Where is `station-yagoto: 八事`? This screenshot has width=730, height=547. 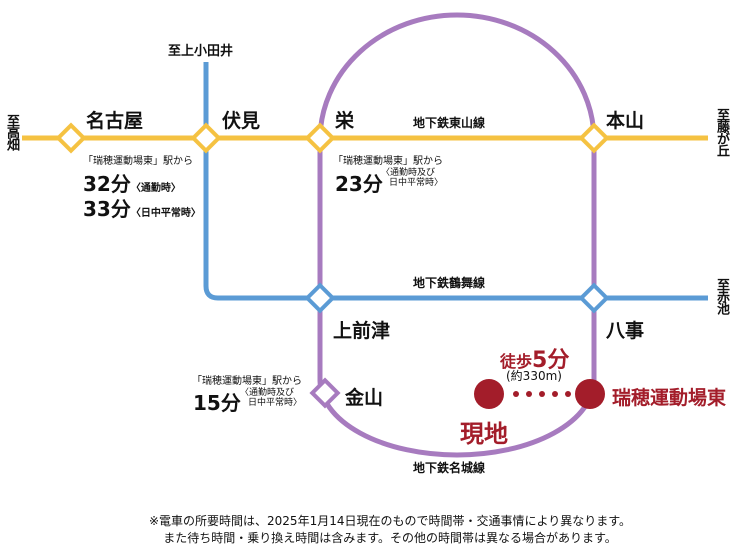 station-yagoto: 八事 is located at coordinates (625, 331).